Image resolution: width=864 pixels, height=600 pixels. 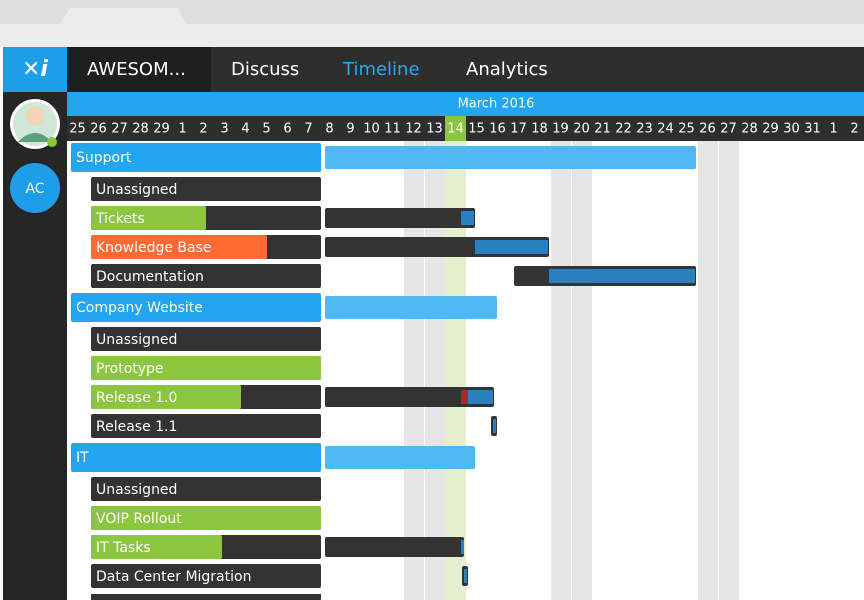 What do you see at coordinates (812, 129) in the screenshot?
I see `day-label: 31` at bounding box center [812, 129].